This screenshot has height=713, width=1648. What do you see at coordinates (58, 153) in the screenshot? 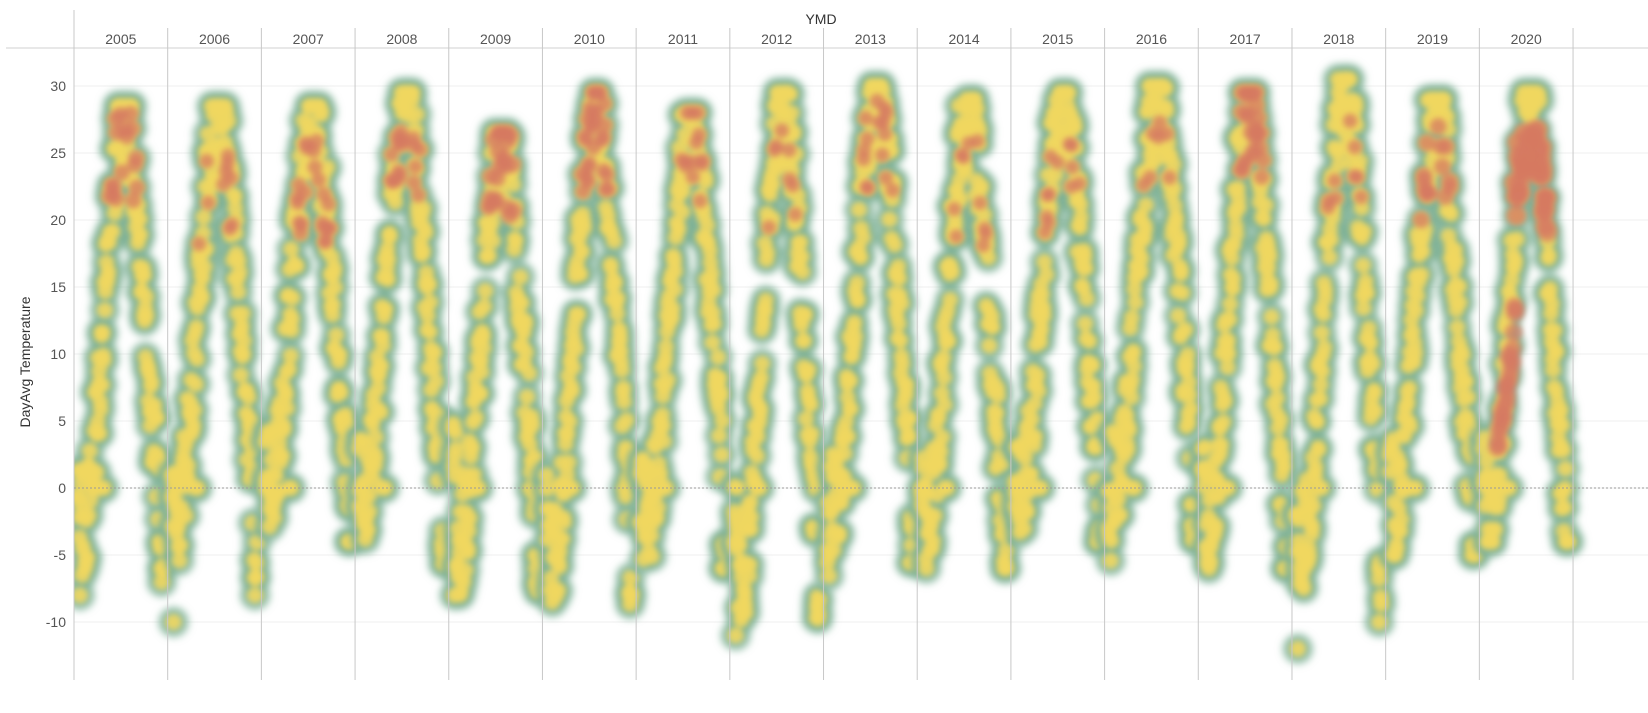
I see `y-tick-label: 25` at bounding box center [58, 153].